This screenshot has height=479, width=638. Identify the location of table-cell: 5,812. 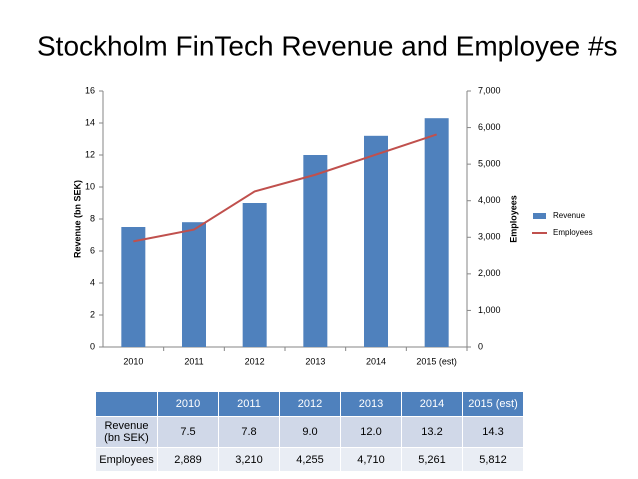
(493, 459).